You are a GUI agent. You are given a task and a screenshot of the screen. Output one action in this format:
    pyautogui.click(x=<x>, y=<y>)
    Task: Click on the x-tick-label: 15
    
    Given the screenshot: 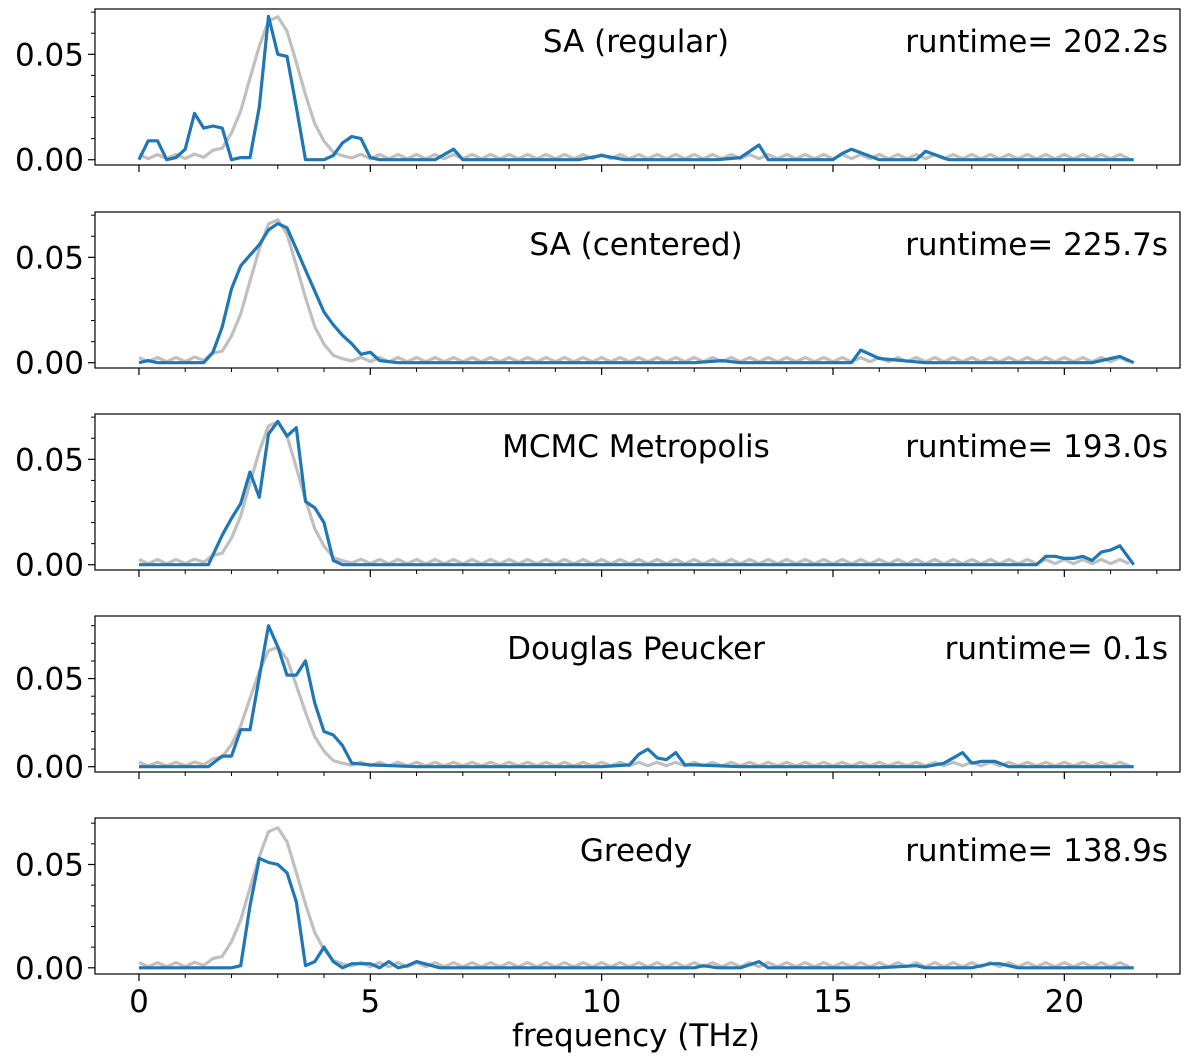 What is the action you would take?
    pyautogui.click(x=832, y=1002)
    